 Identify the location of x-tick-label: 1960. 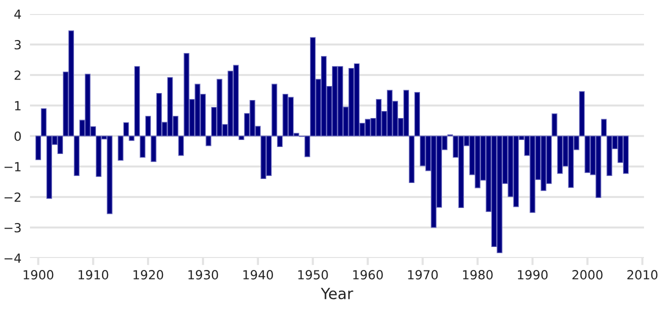
(368, 275).